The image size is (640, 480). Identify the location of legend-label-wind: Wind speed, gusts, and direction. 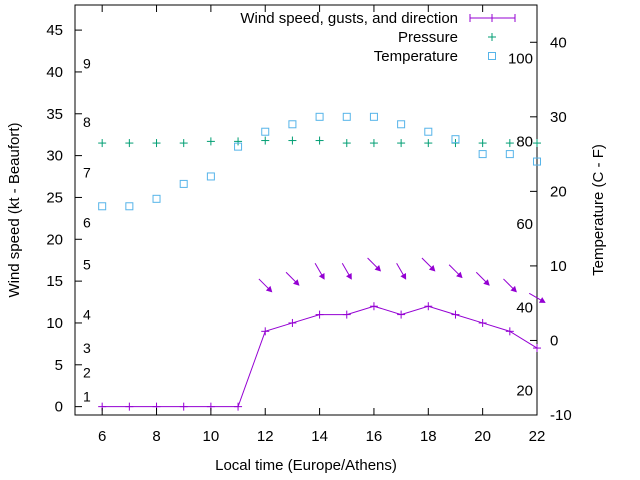
(349, 18).